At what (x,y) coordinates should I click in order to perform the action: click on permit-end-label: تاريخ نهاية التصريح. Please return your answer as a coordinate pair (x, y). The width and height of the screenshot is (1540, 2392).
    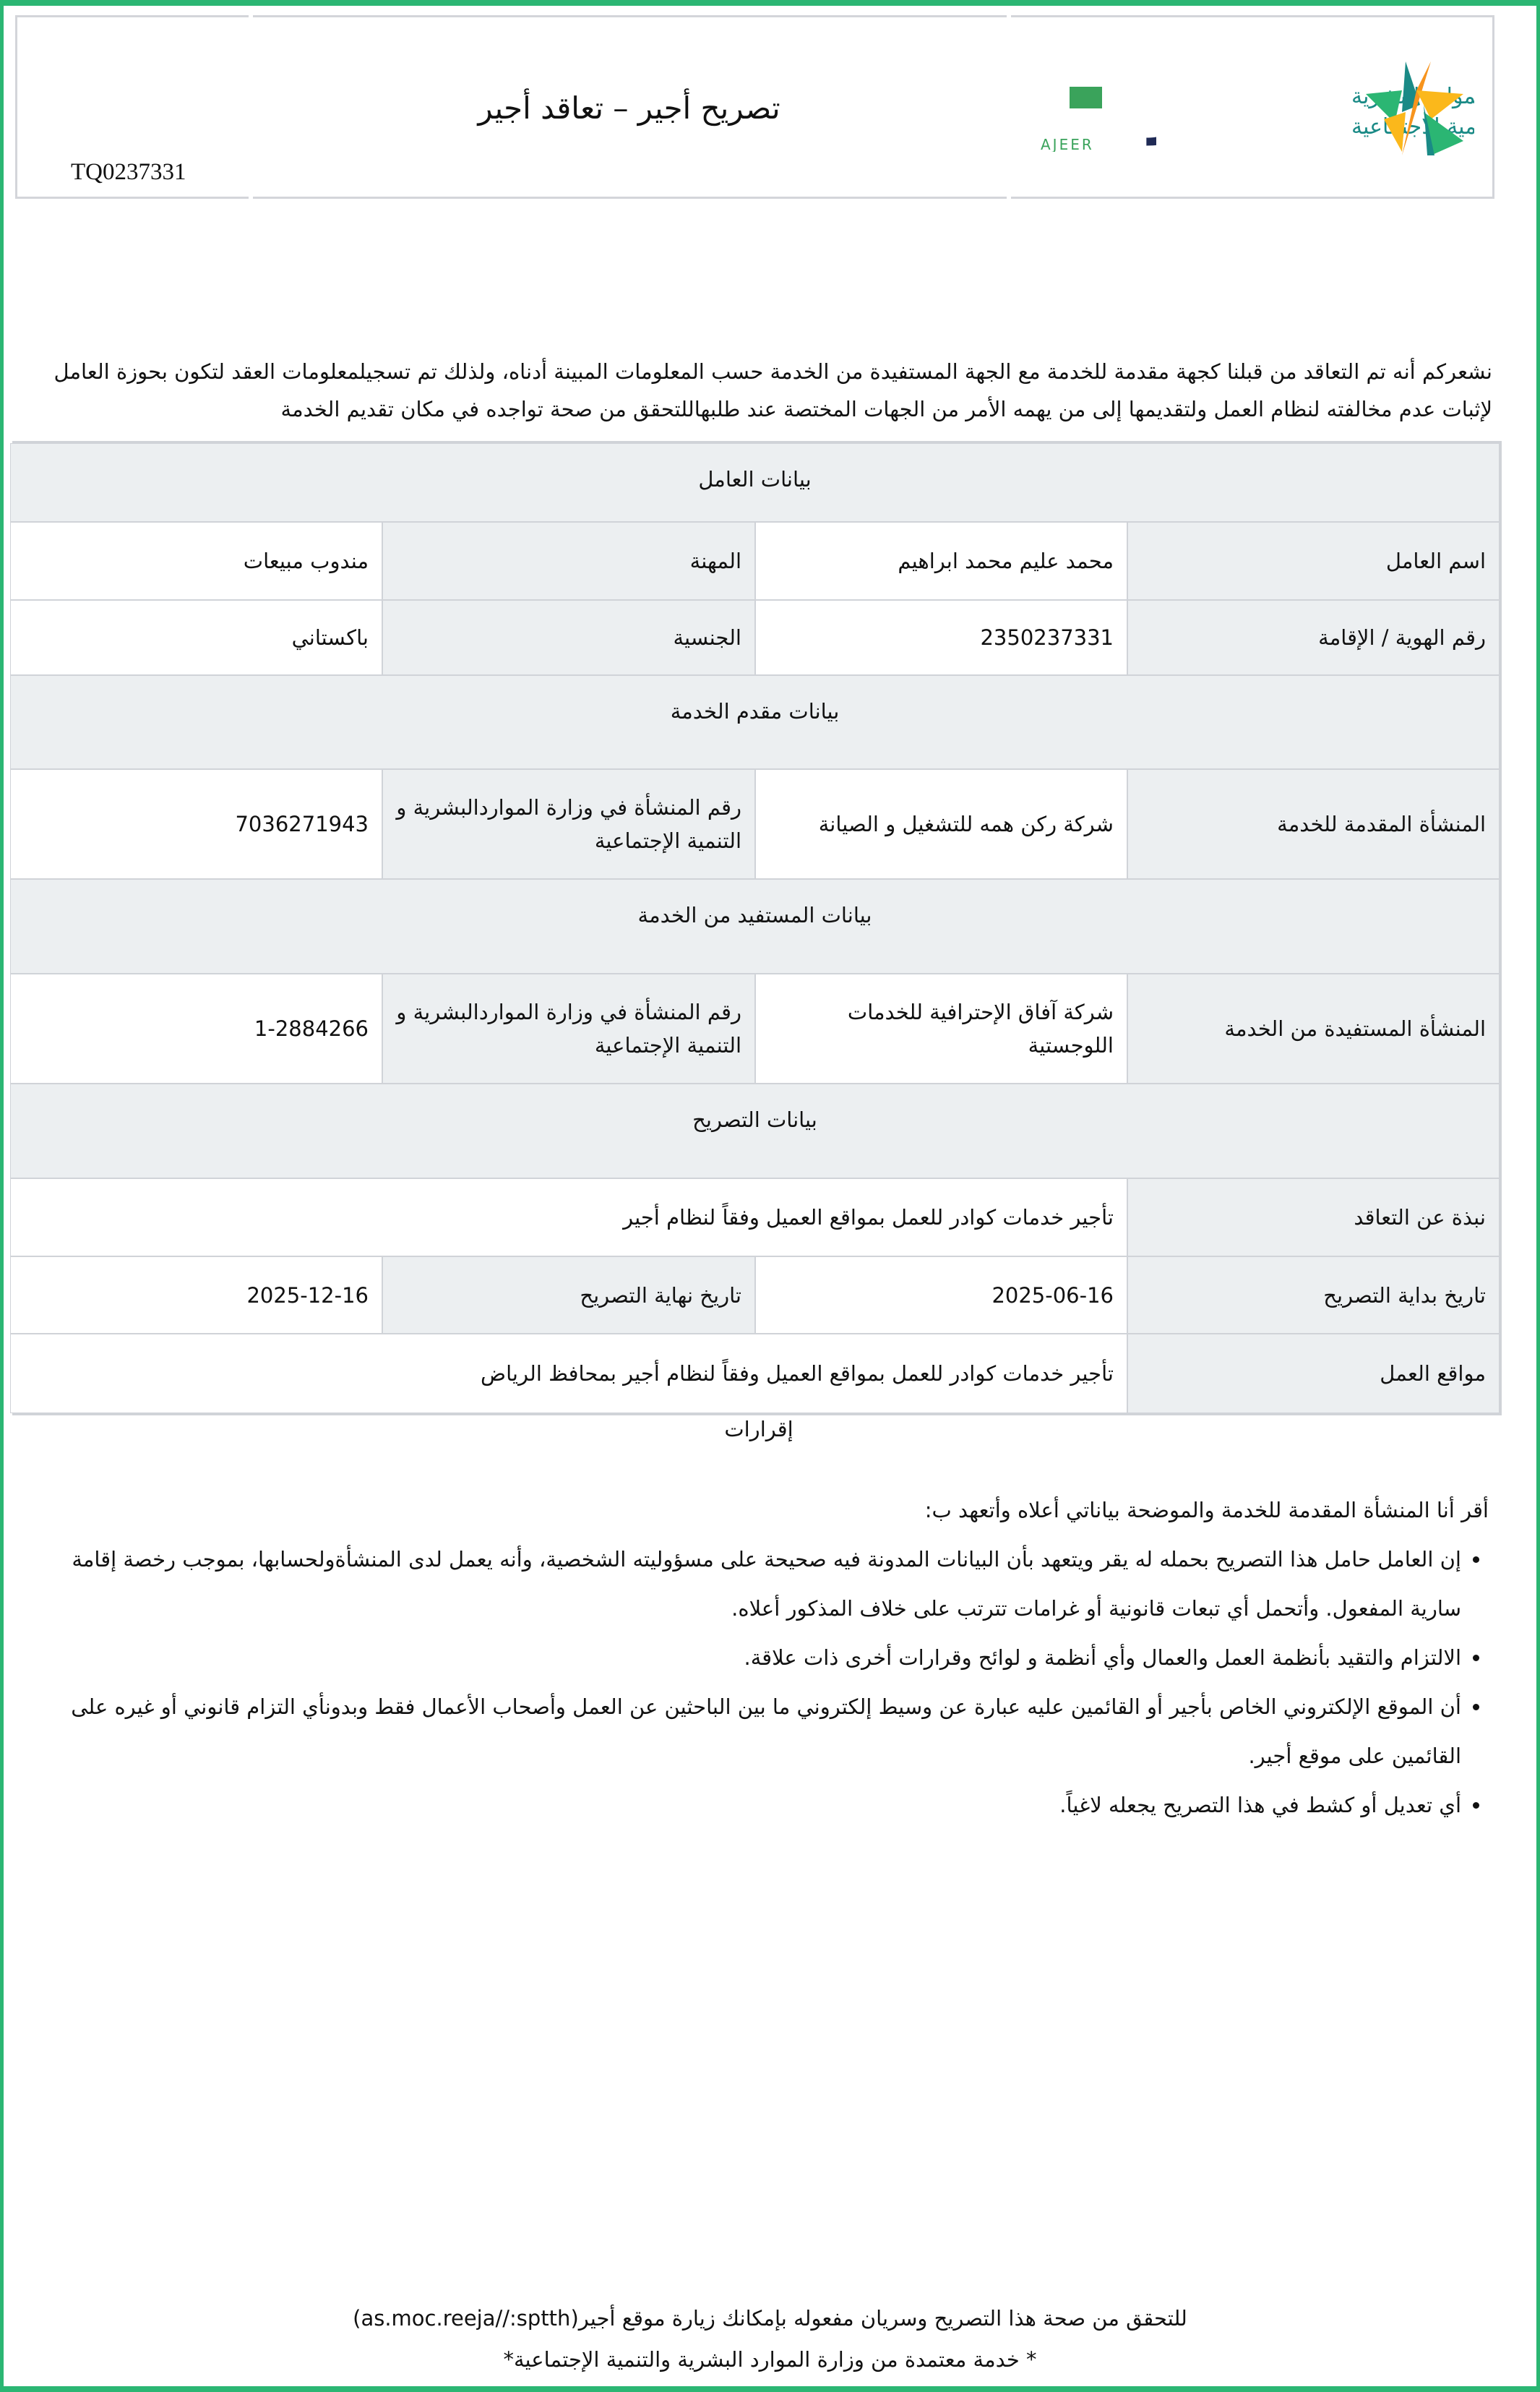
    Looking at the image, I should click on (568, 1295).